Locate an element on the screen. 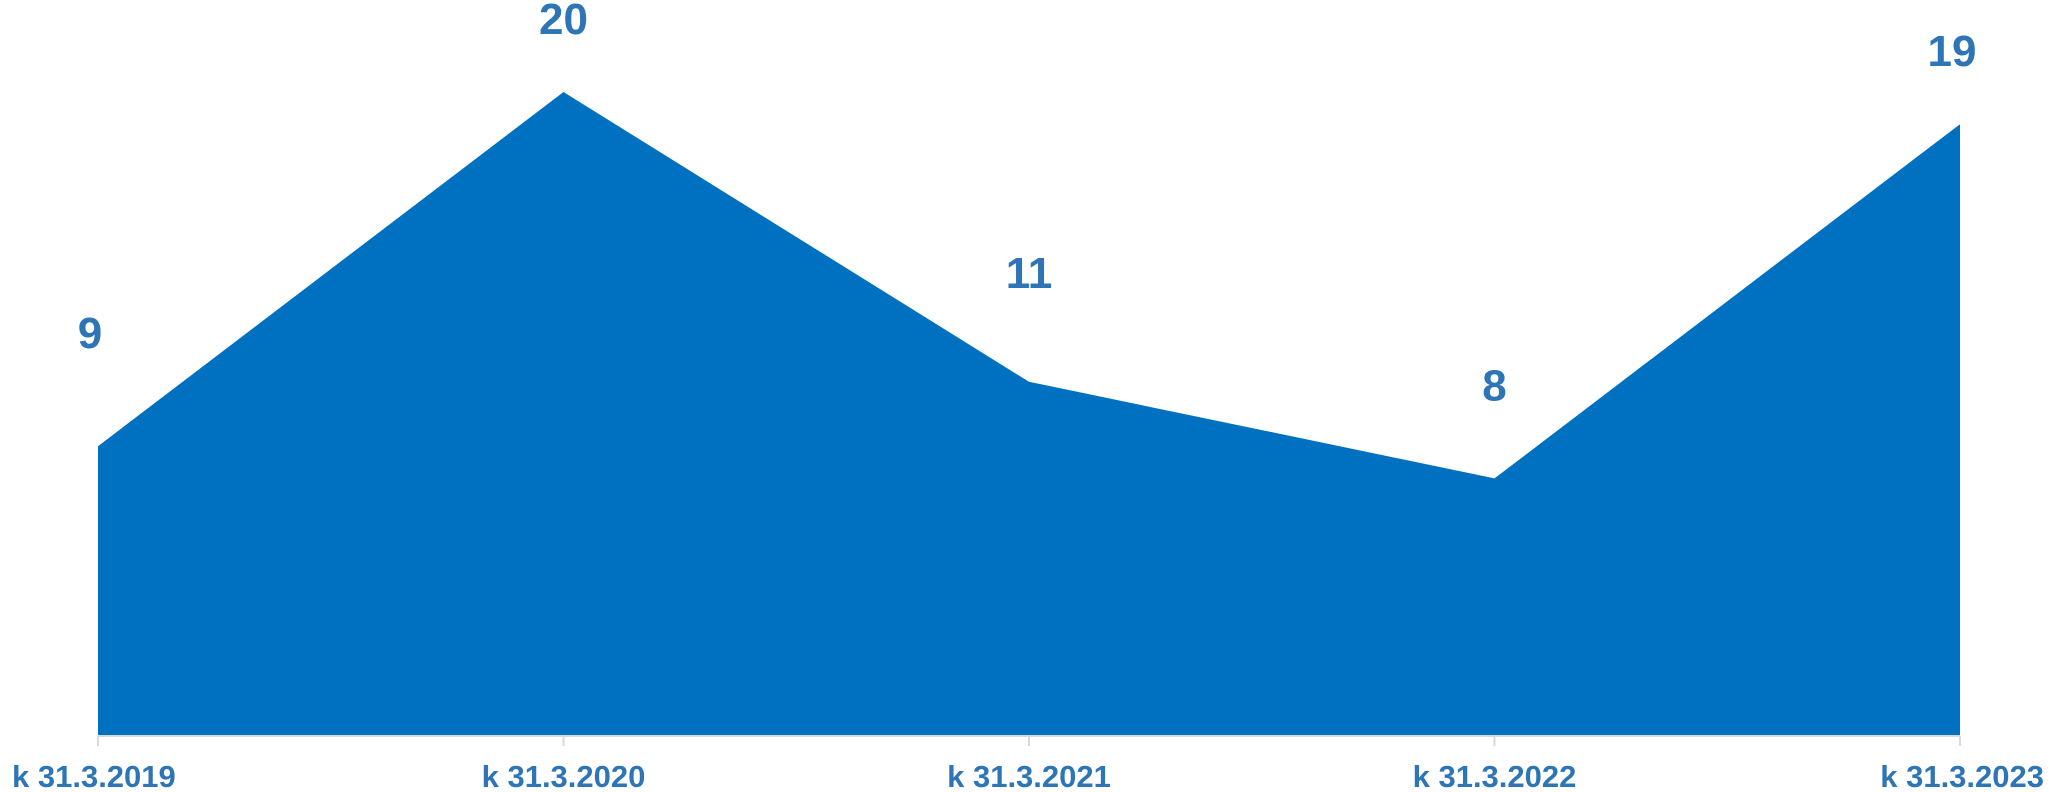 This screenshot has width=2049, height=792. data-label: 20 is located at coordinates (563, 22).